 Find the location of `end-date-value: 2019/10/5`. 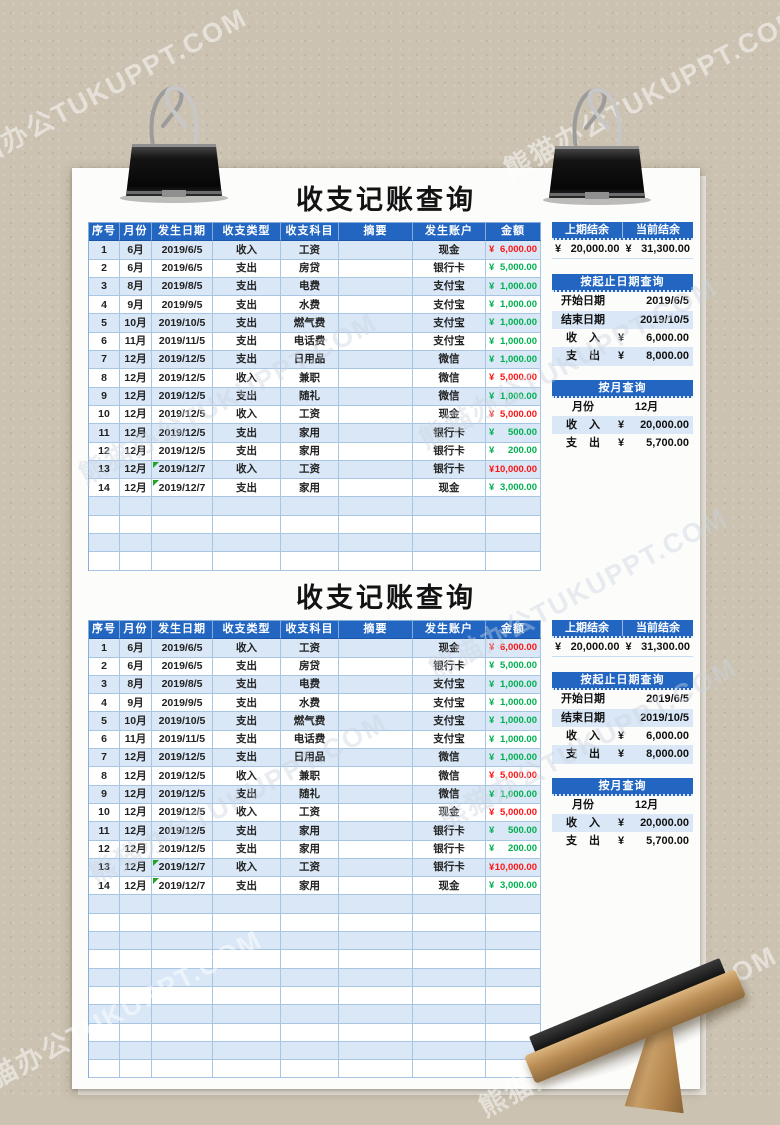

end-date-value: 2019/10/5 is located at coordinates (664, 717).